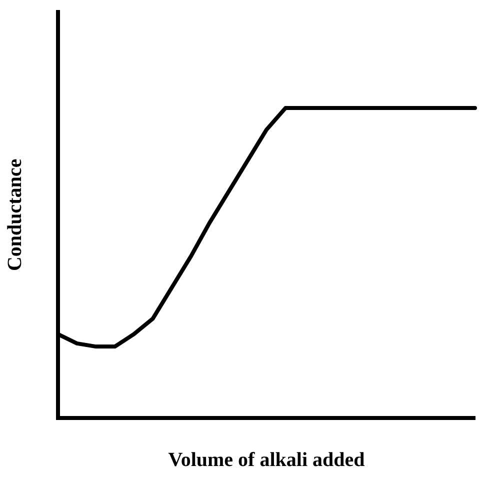  I want to click on x-axis-title: Volume of alkali added, so click(266, 460).